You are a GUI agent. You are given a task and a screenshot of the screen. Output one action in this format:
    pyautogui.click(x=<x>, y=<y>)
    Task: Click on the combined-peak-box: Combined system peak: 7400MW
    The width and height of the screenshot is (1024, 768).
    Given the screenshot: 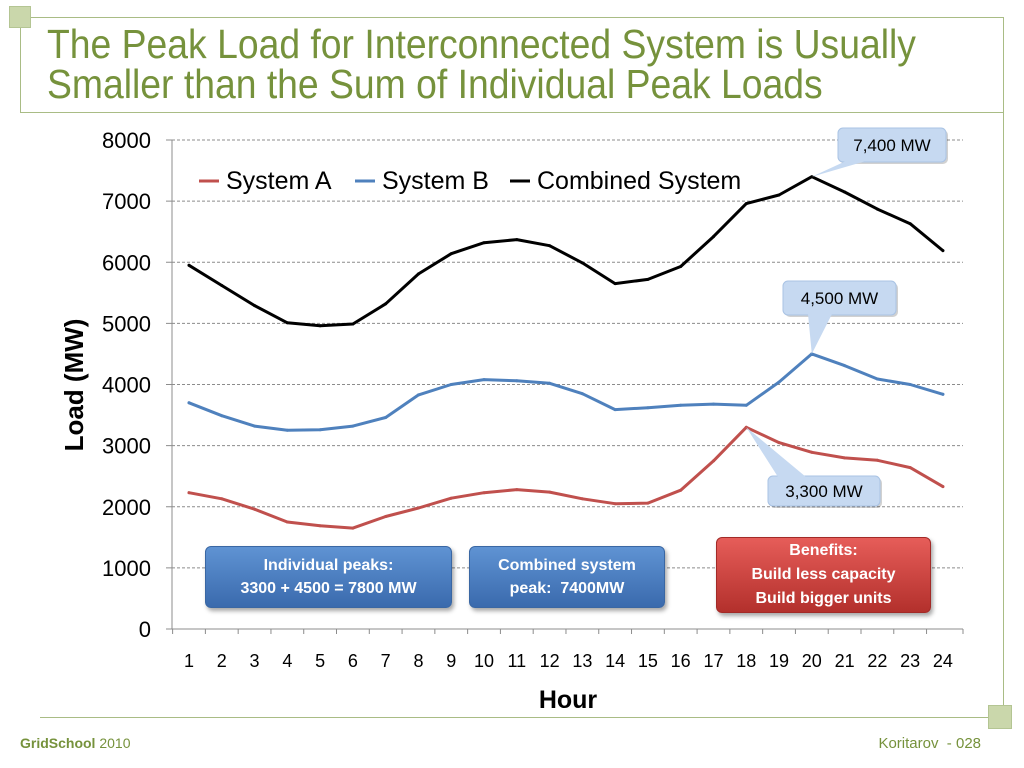 What is the action you would take?
    pyautogui.click(x=567, y=577)
    